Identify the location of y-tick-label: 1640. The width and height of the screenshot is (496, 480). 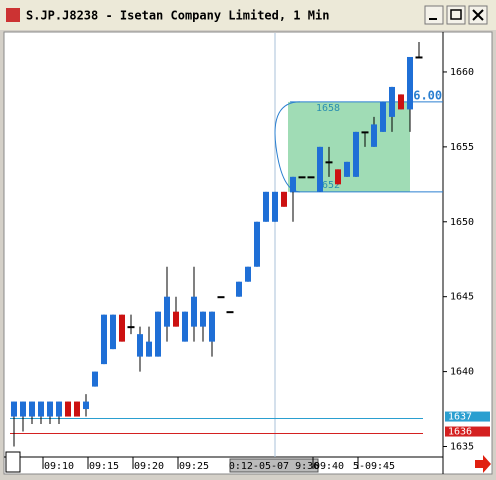
(462, 372).